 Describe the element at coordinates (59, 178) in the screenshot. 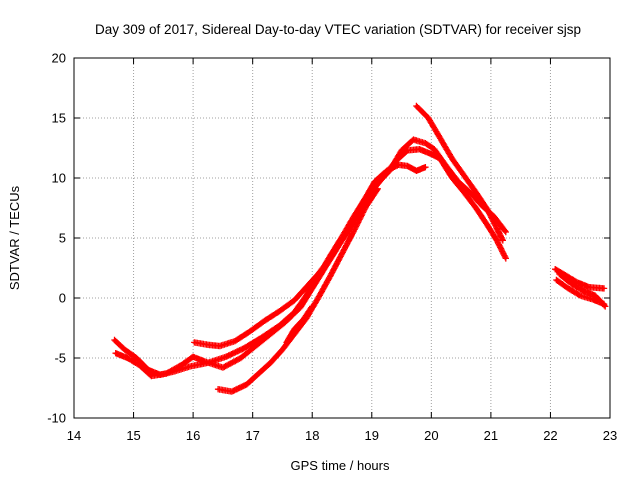

I see `y-tick-label: 10` at that location.